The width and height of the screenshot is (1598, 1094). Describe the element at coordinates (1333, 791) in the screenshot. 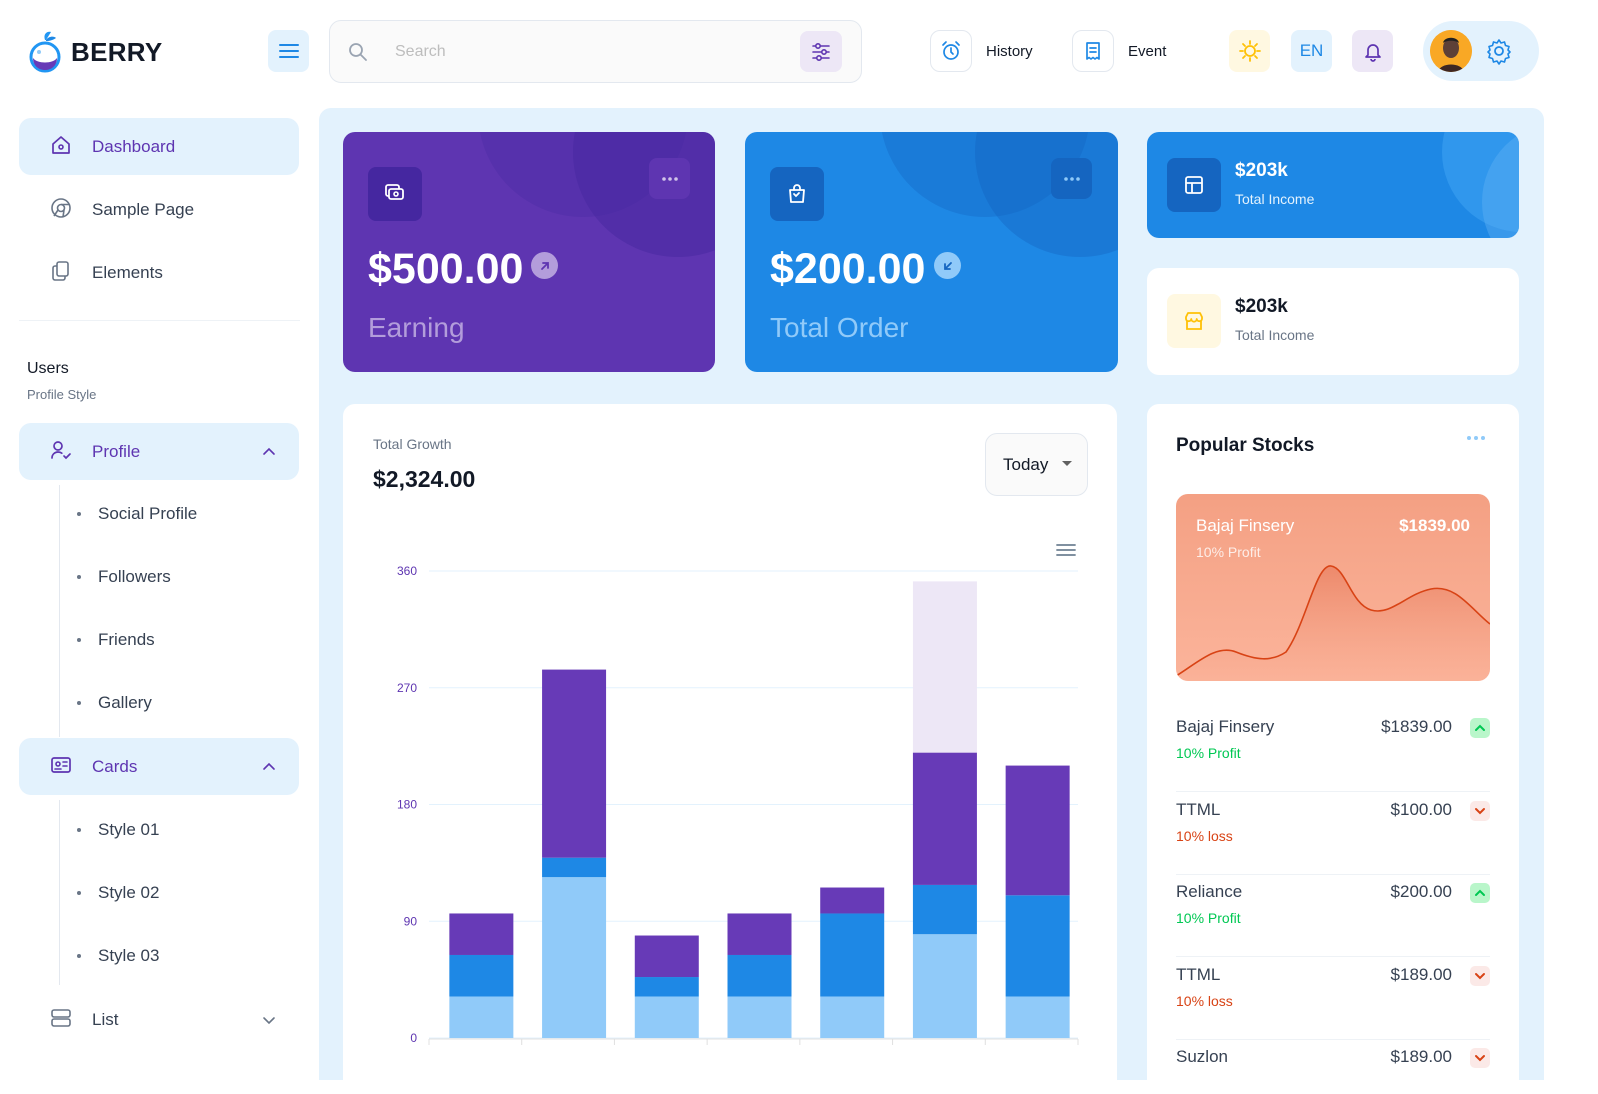

I see `row-divider` at that location.